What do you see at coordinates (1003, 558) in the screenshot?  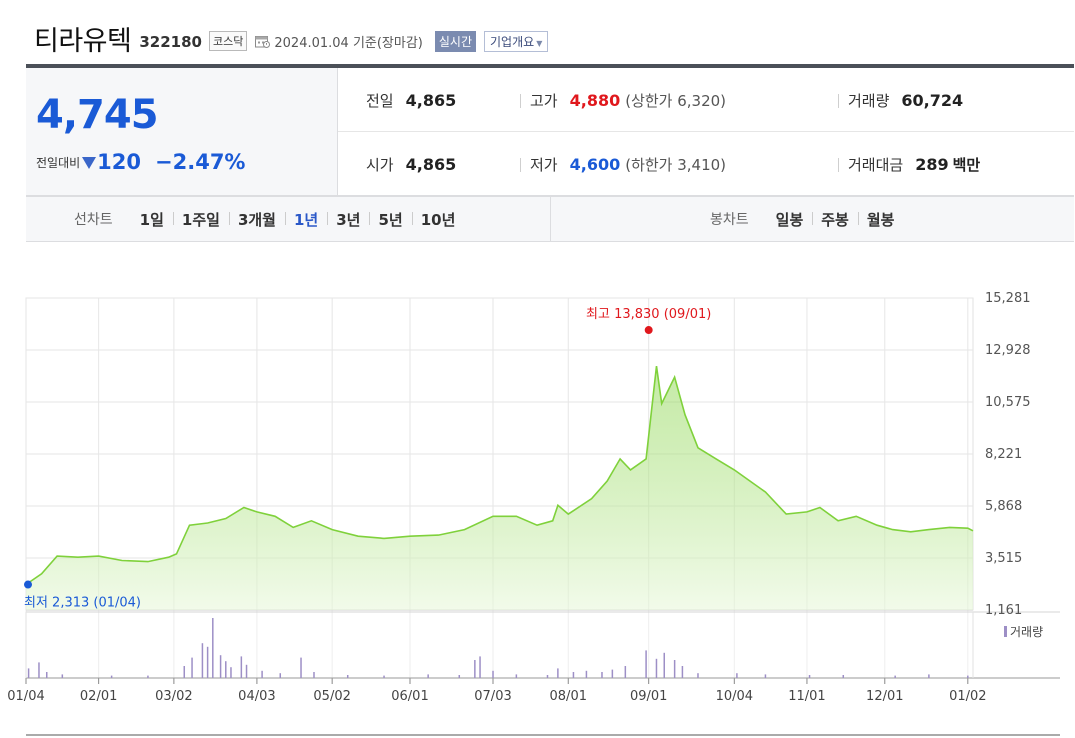 I see `y-tick-label: 3,515` at bounding box center [1003, 558].